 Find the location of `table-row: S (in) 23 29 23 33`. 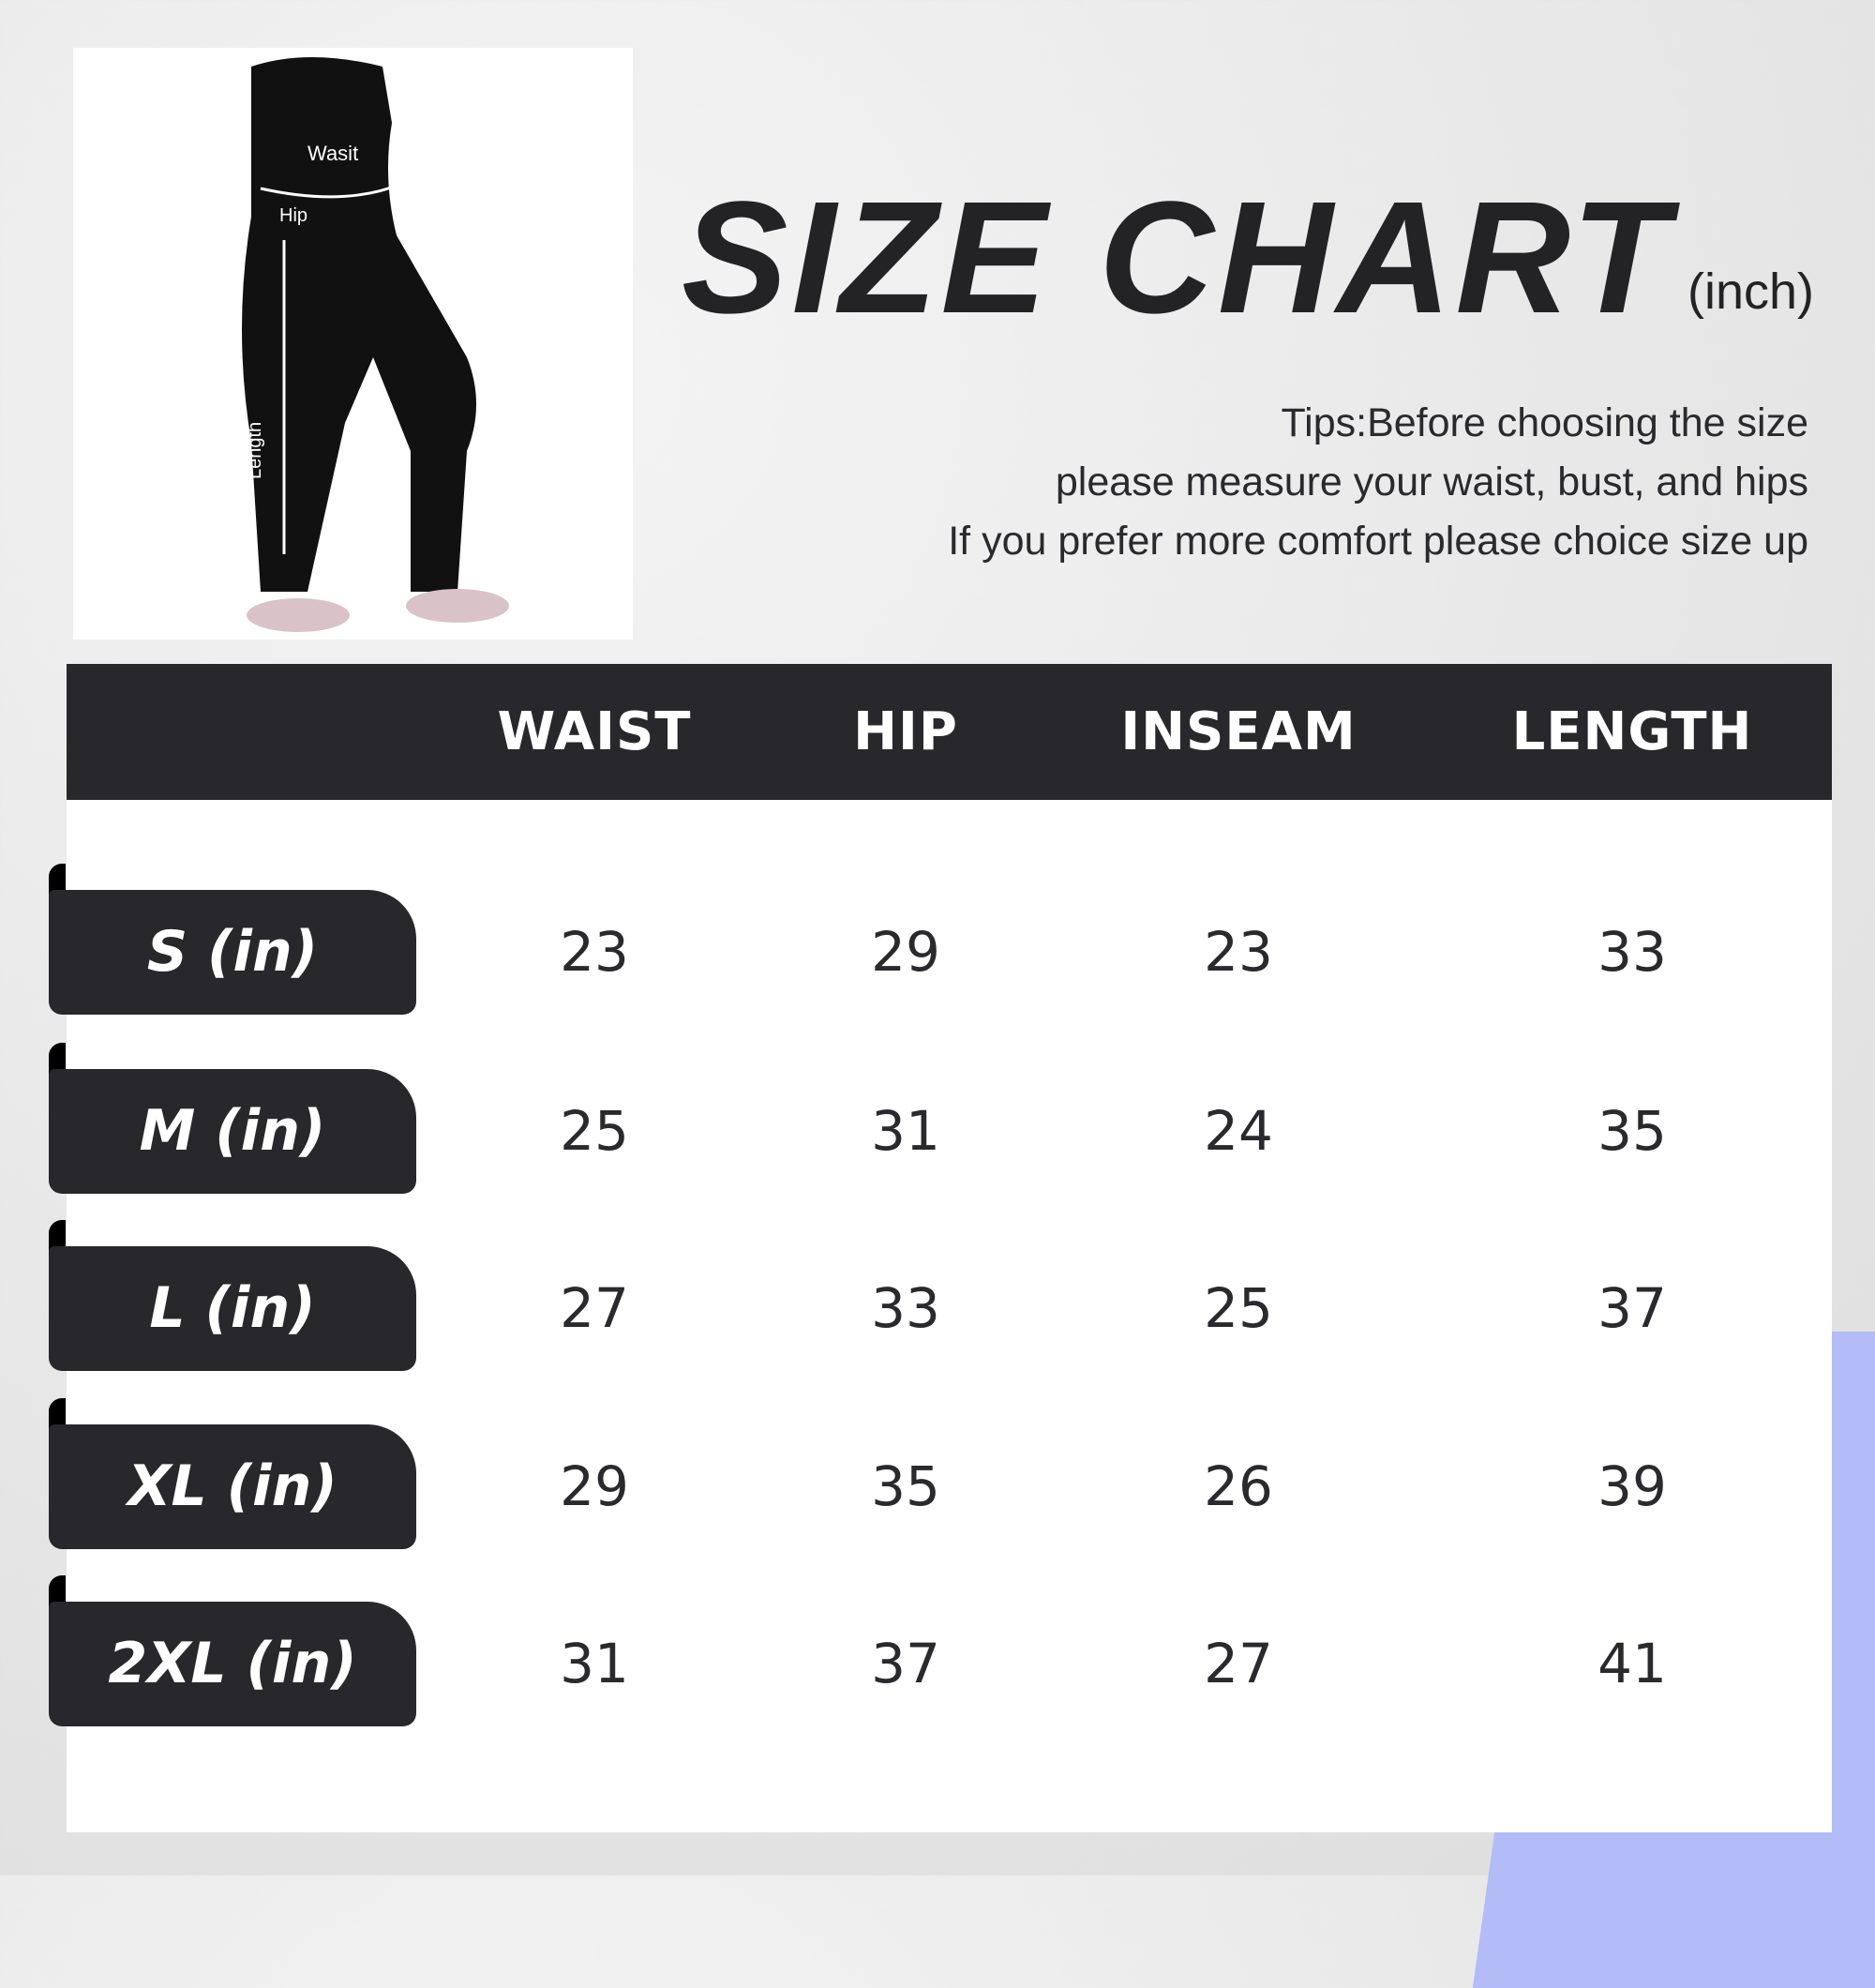

table-row: S (in) 23 29 23 33 is located at coordinates (940, 940).